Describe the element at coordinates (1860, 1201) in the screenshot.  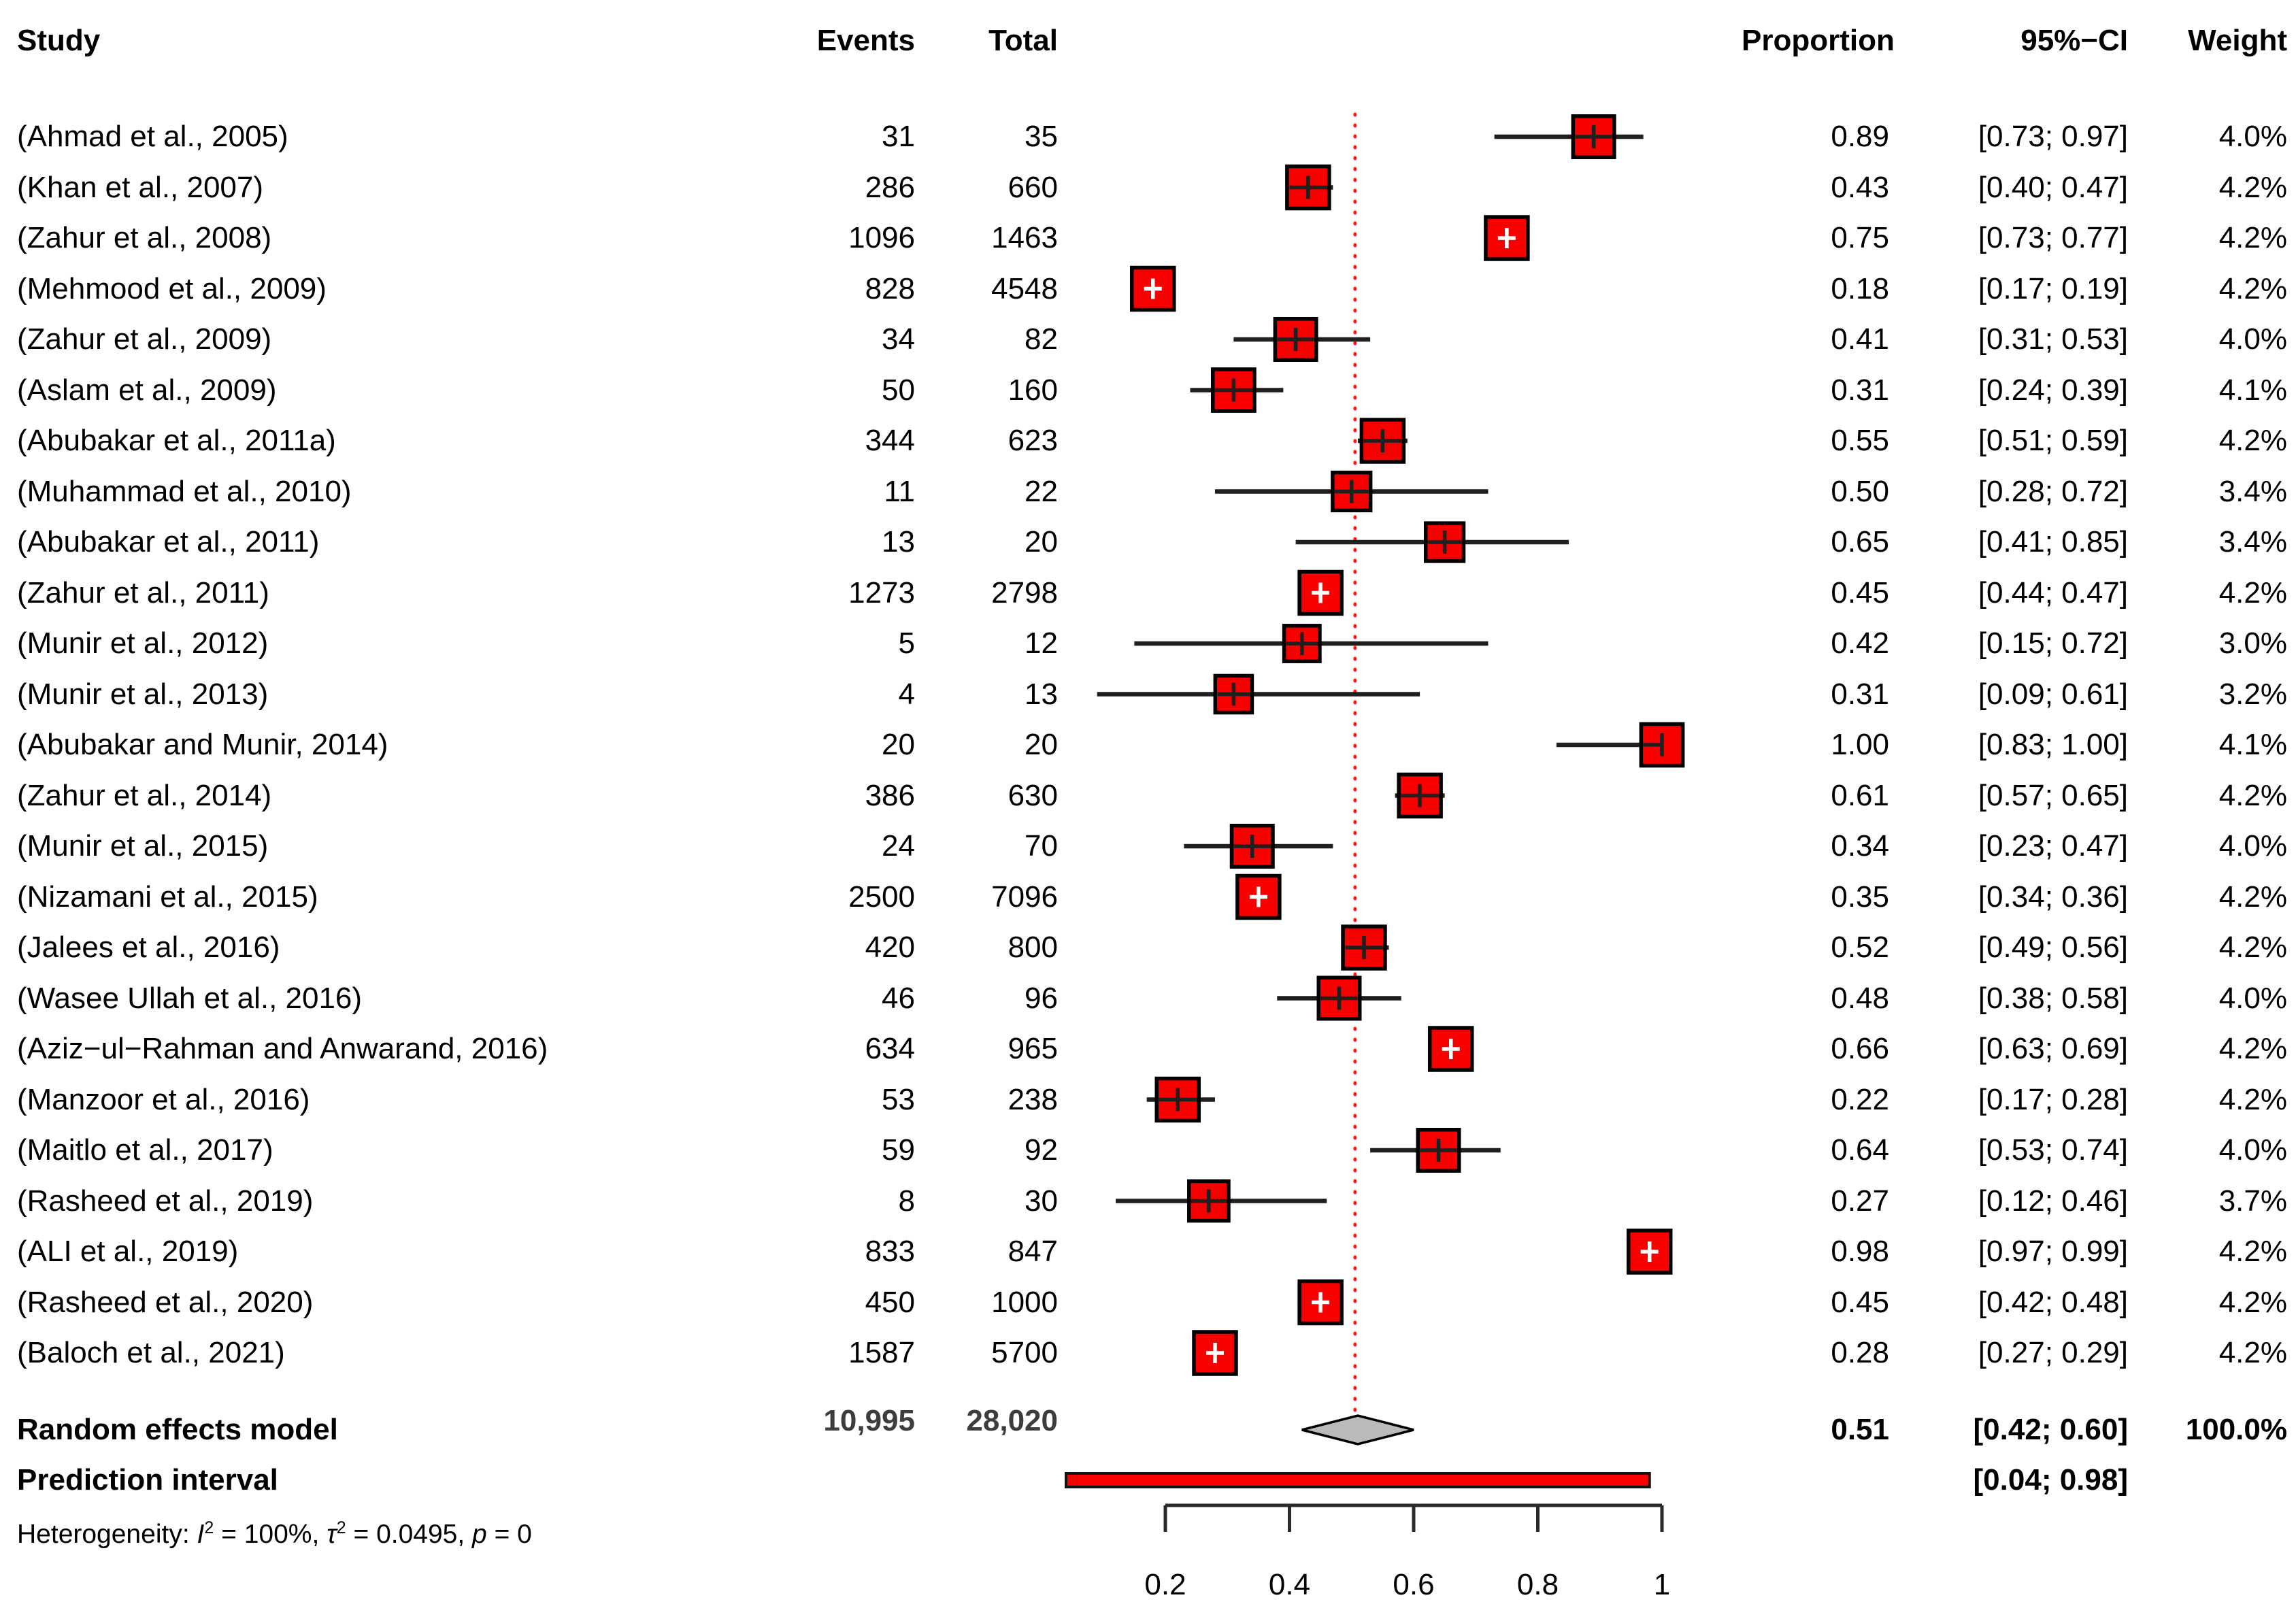
I see `proportion-value: 0.27` at that location.